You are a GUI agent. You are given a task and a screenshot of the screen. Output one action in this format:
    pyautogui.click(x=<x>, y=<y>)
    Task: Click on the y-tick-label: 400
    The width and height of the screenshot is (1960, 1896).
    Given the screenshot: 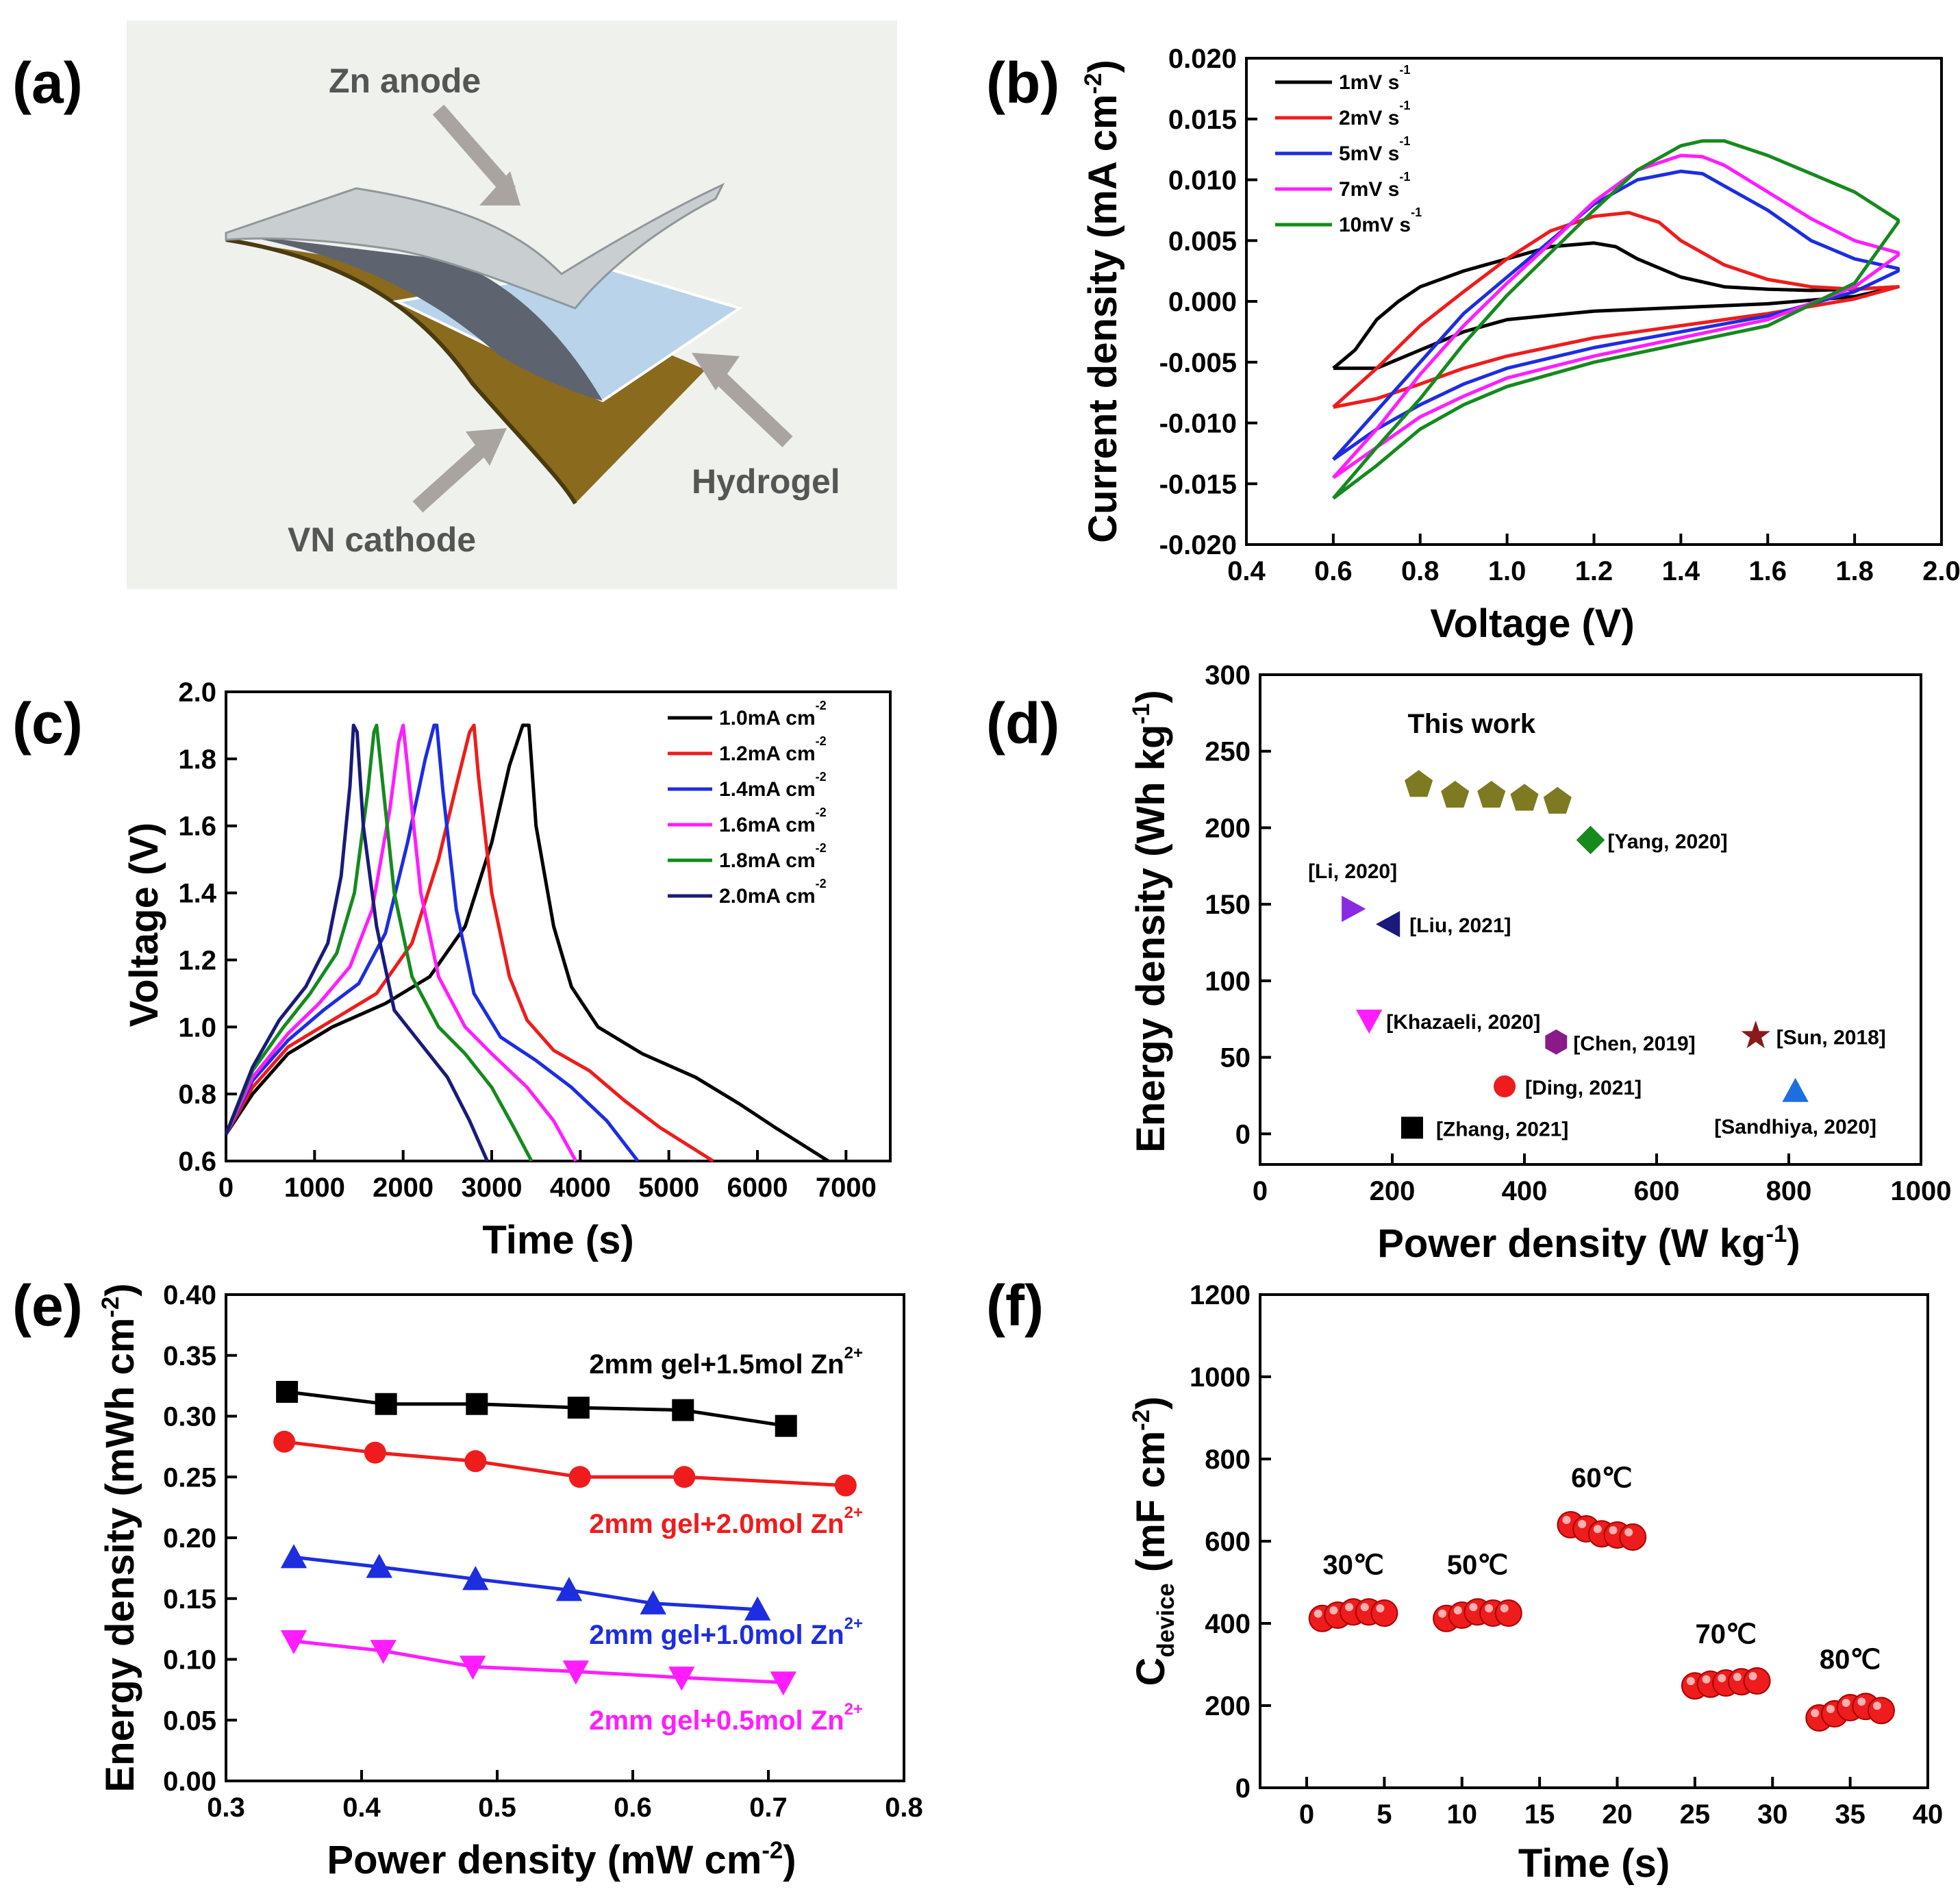 What is the action you would take?
    pyautogui.click(x=1228, y=1624)
    